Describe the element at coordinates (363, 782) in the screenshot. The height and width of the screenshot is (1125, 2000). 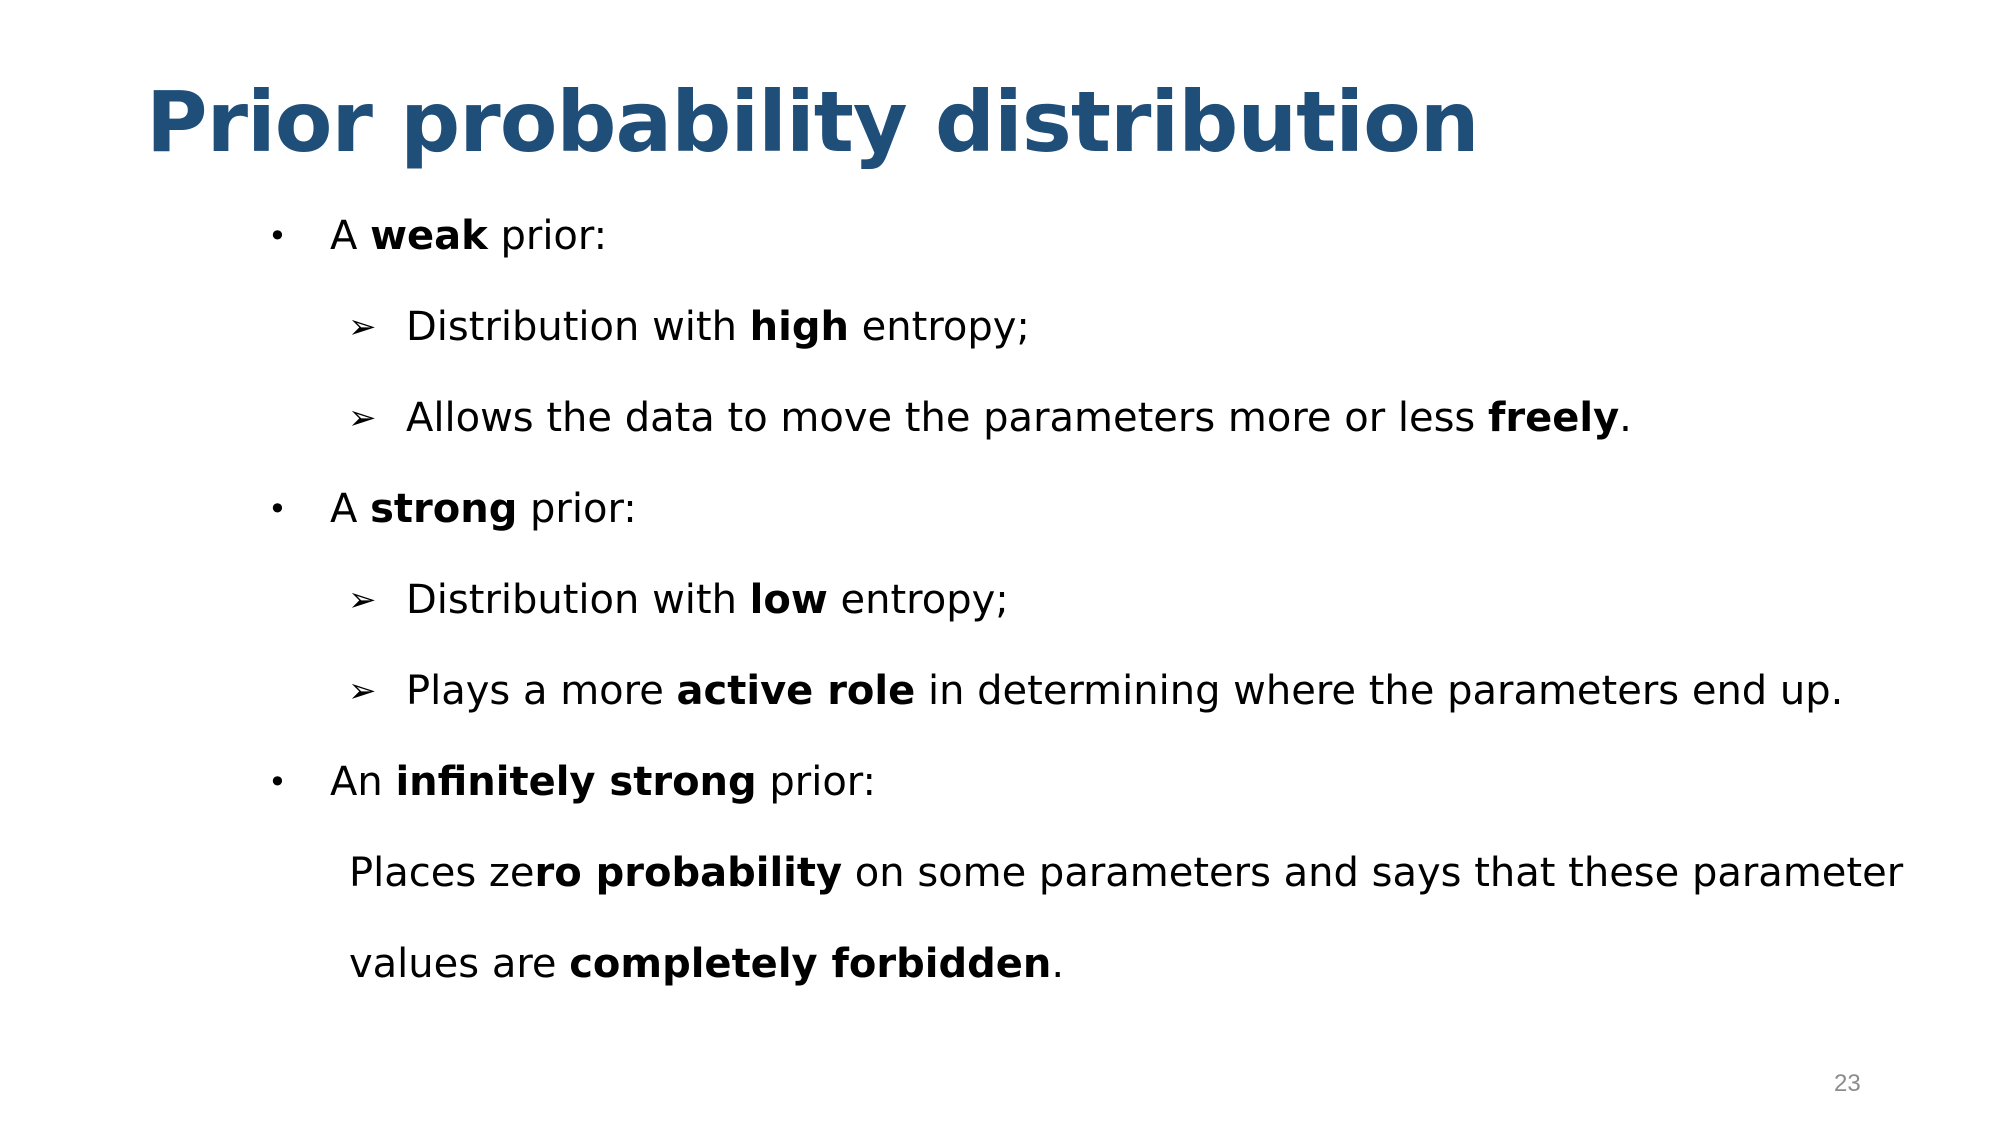
I see `bullet-text: An` at that location.